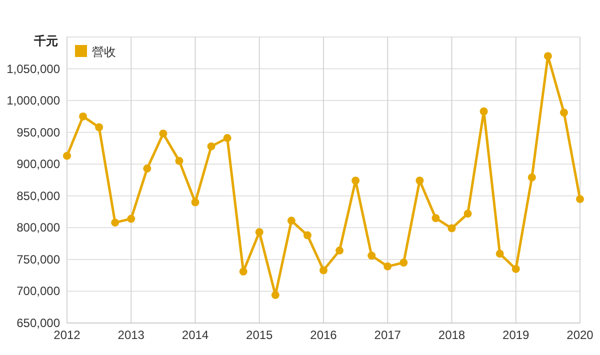  Describe the element at coordinates (324, 335) in the screenshot. I see `x-tick-label: 2016` at that location.